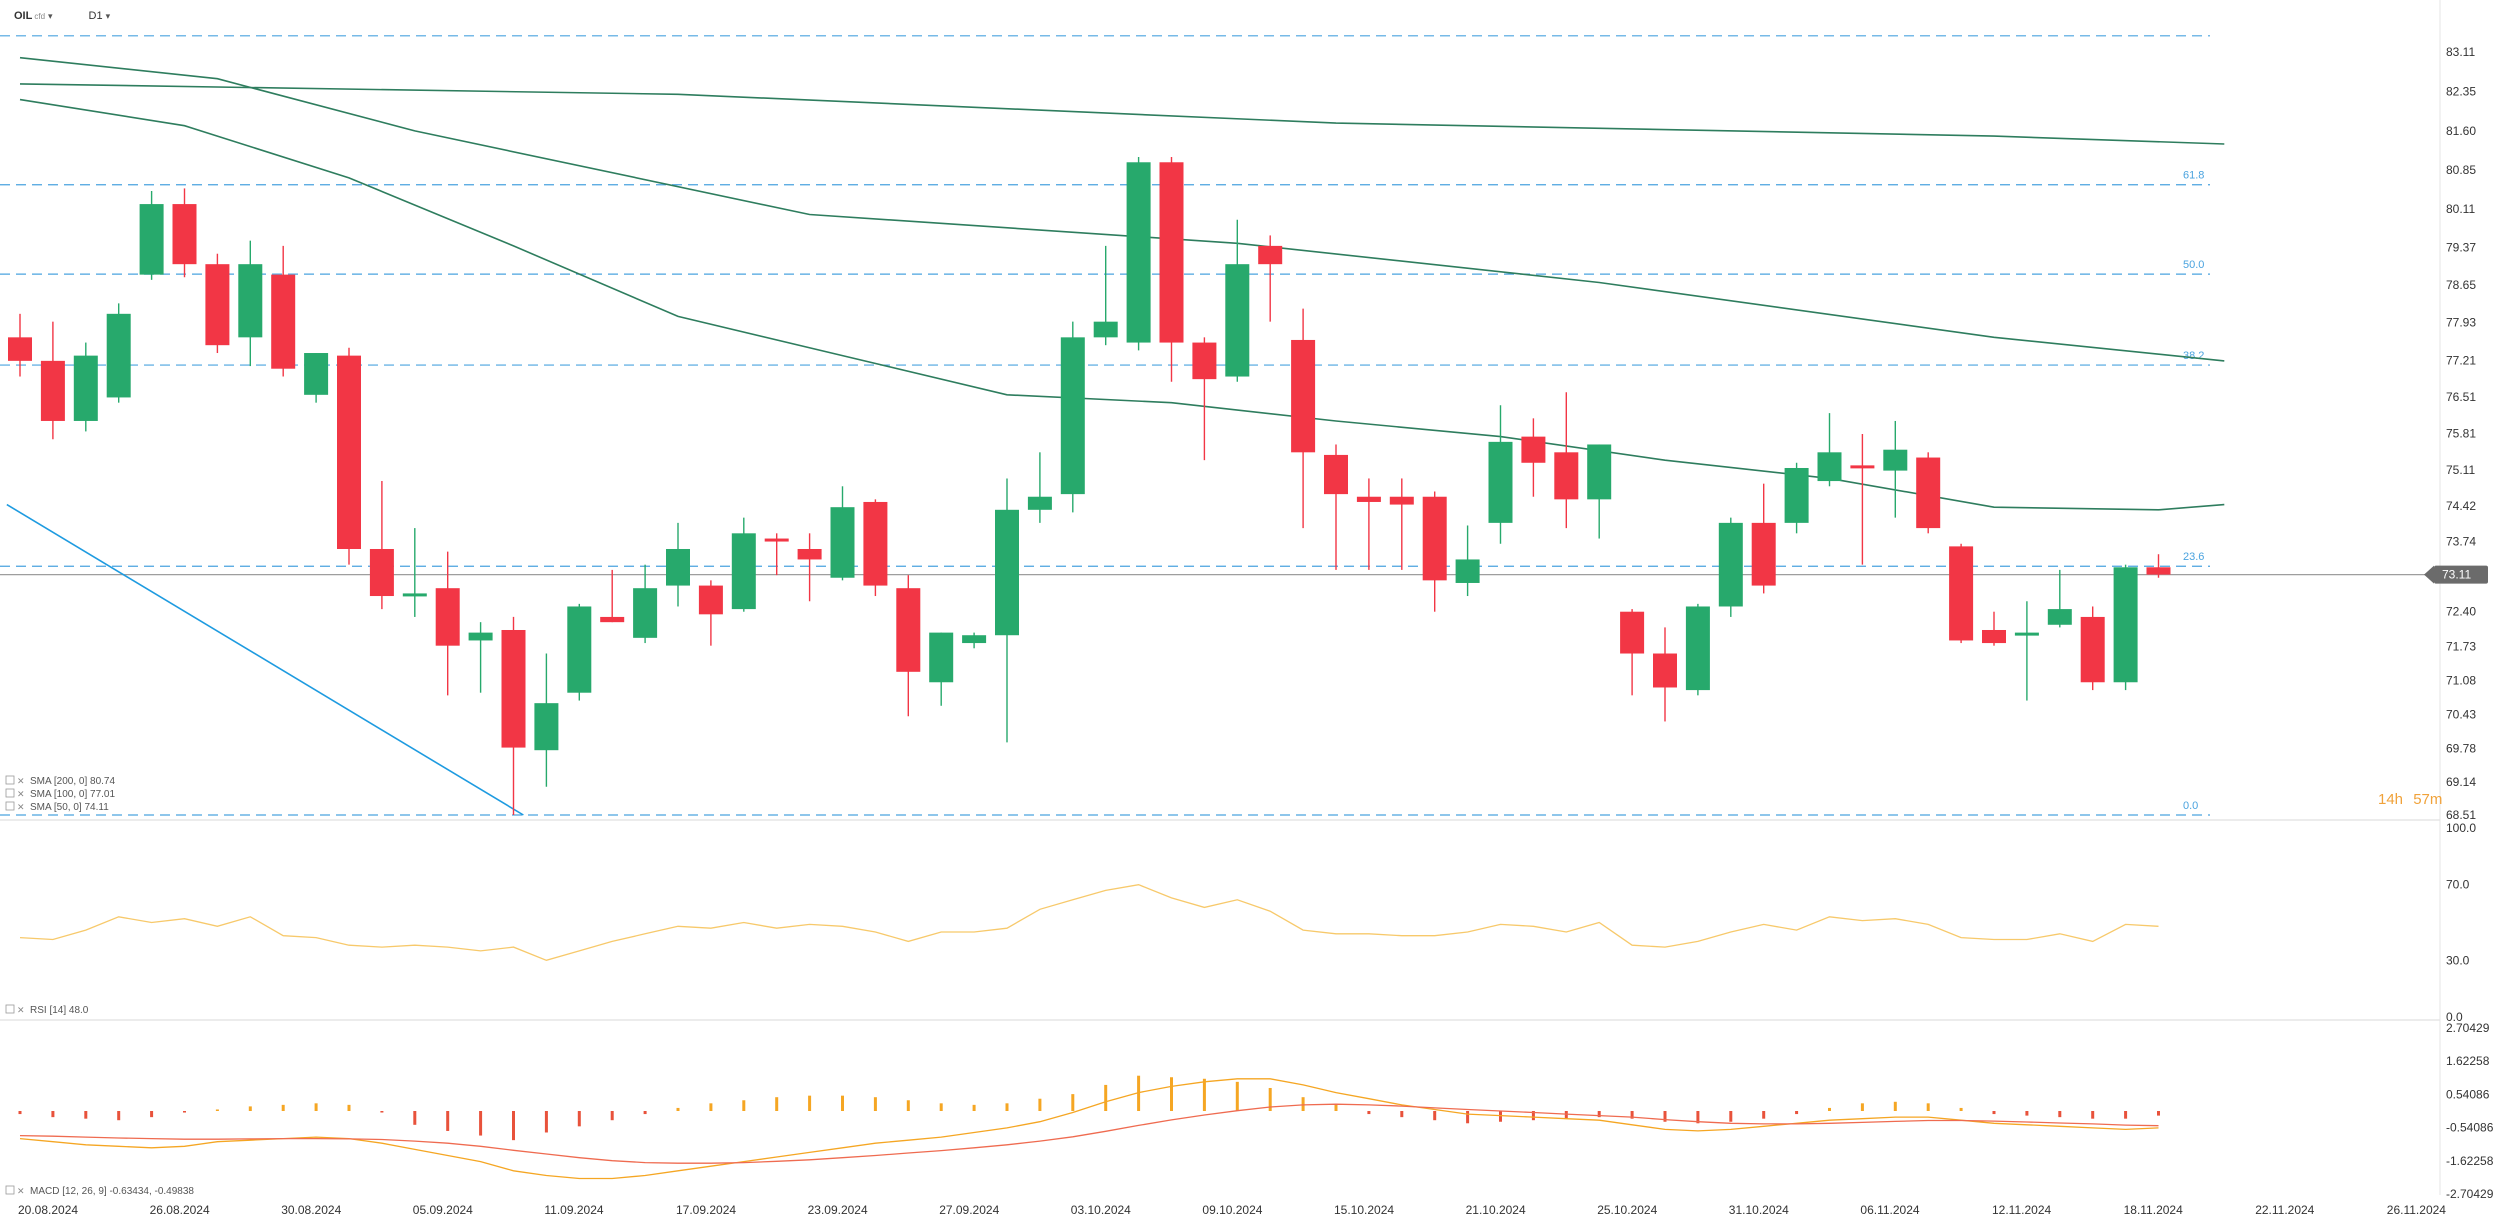  I want to click on date-tick-label: 18.11.2024, so click(2153, 1210).